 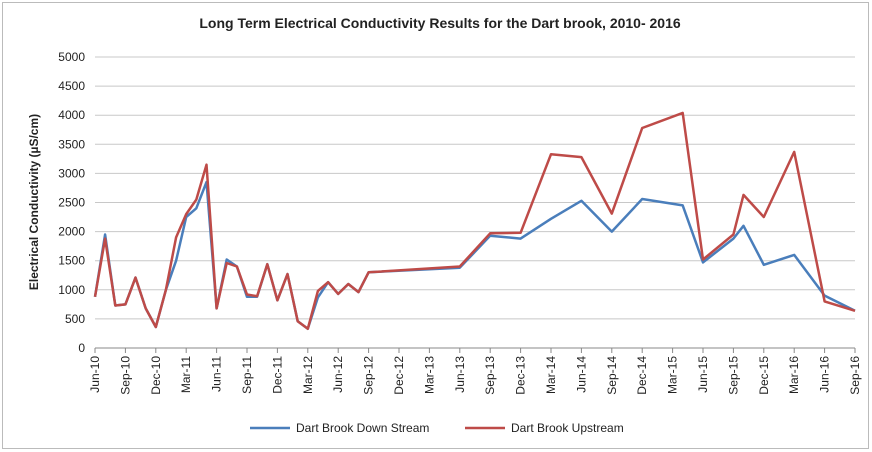 I want to click on x-tick-label: Dec-10, so click(x=156, y=375).